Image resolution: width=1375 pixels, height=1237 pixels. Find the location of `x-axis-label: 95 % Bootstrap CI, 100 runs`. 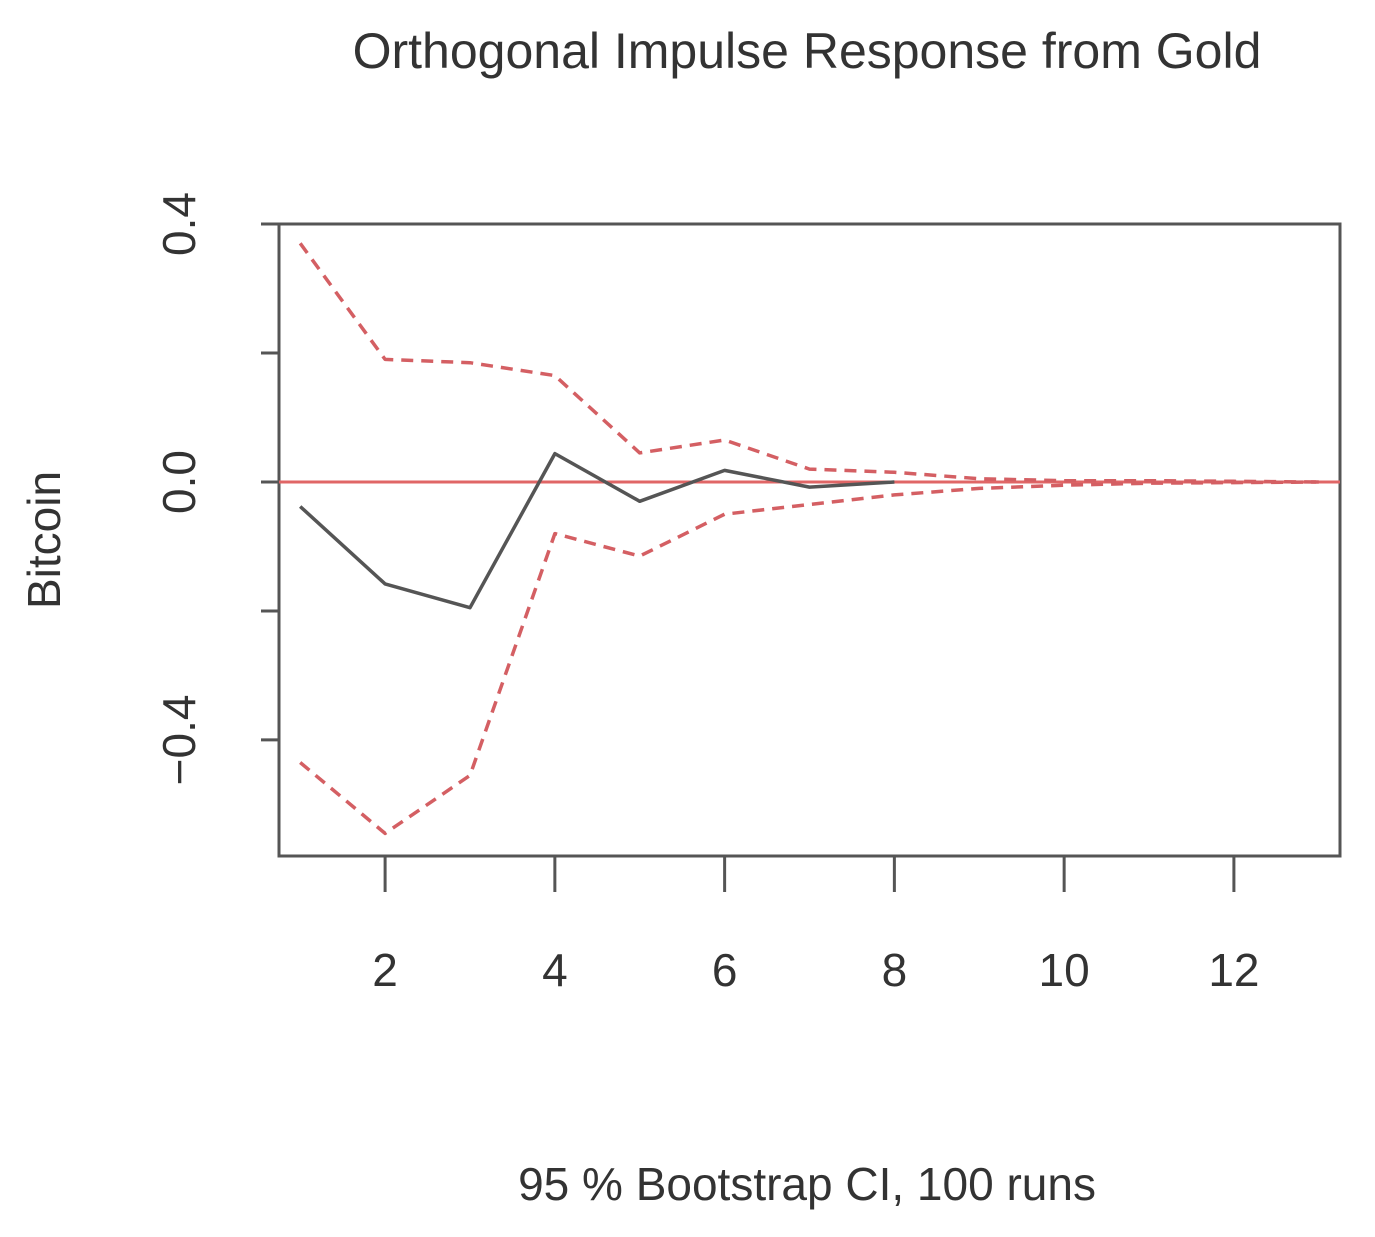

x-axis-label: 95 % Bootstrap CI, 100 runs is located at coordinates (807, 1184).